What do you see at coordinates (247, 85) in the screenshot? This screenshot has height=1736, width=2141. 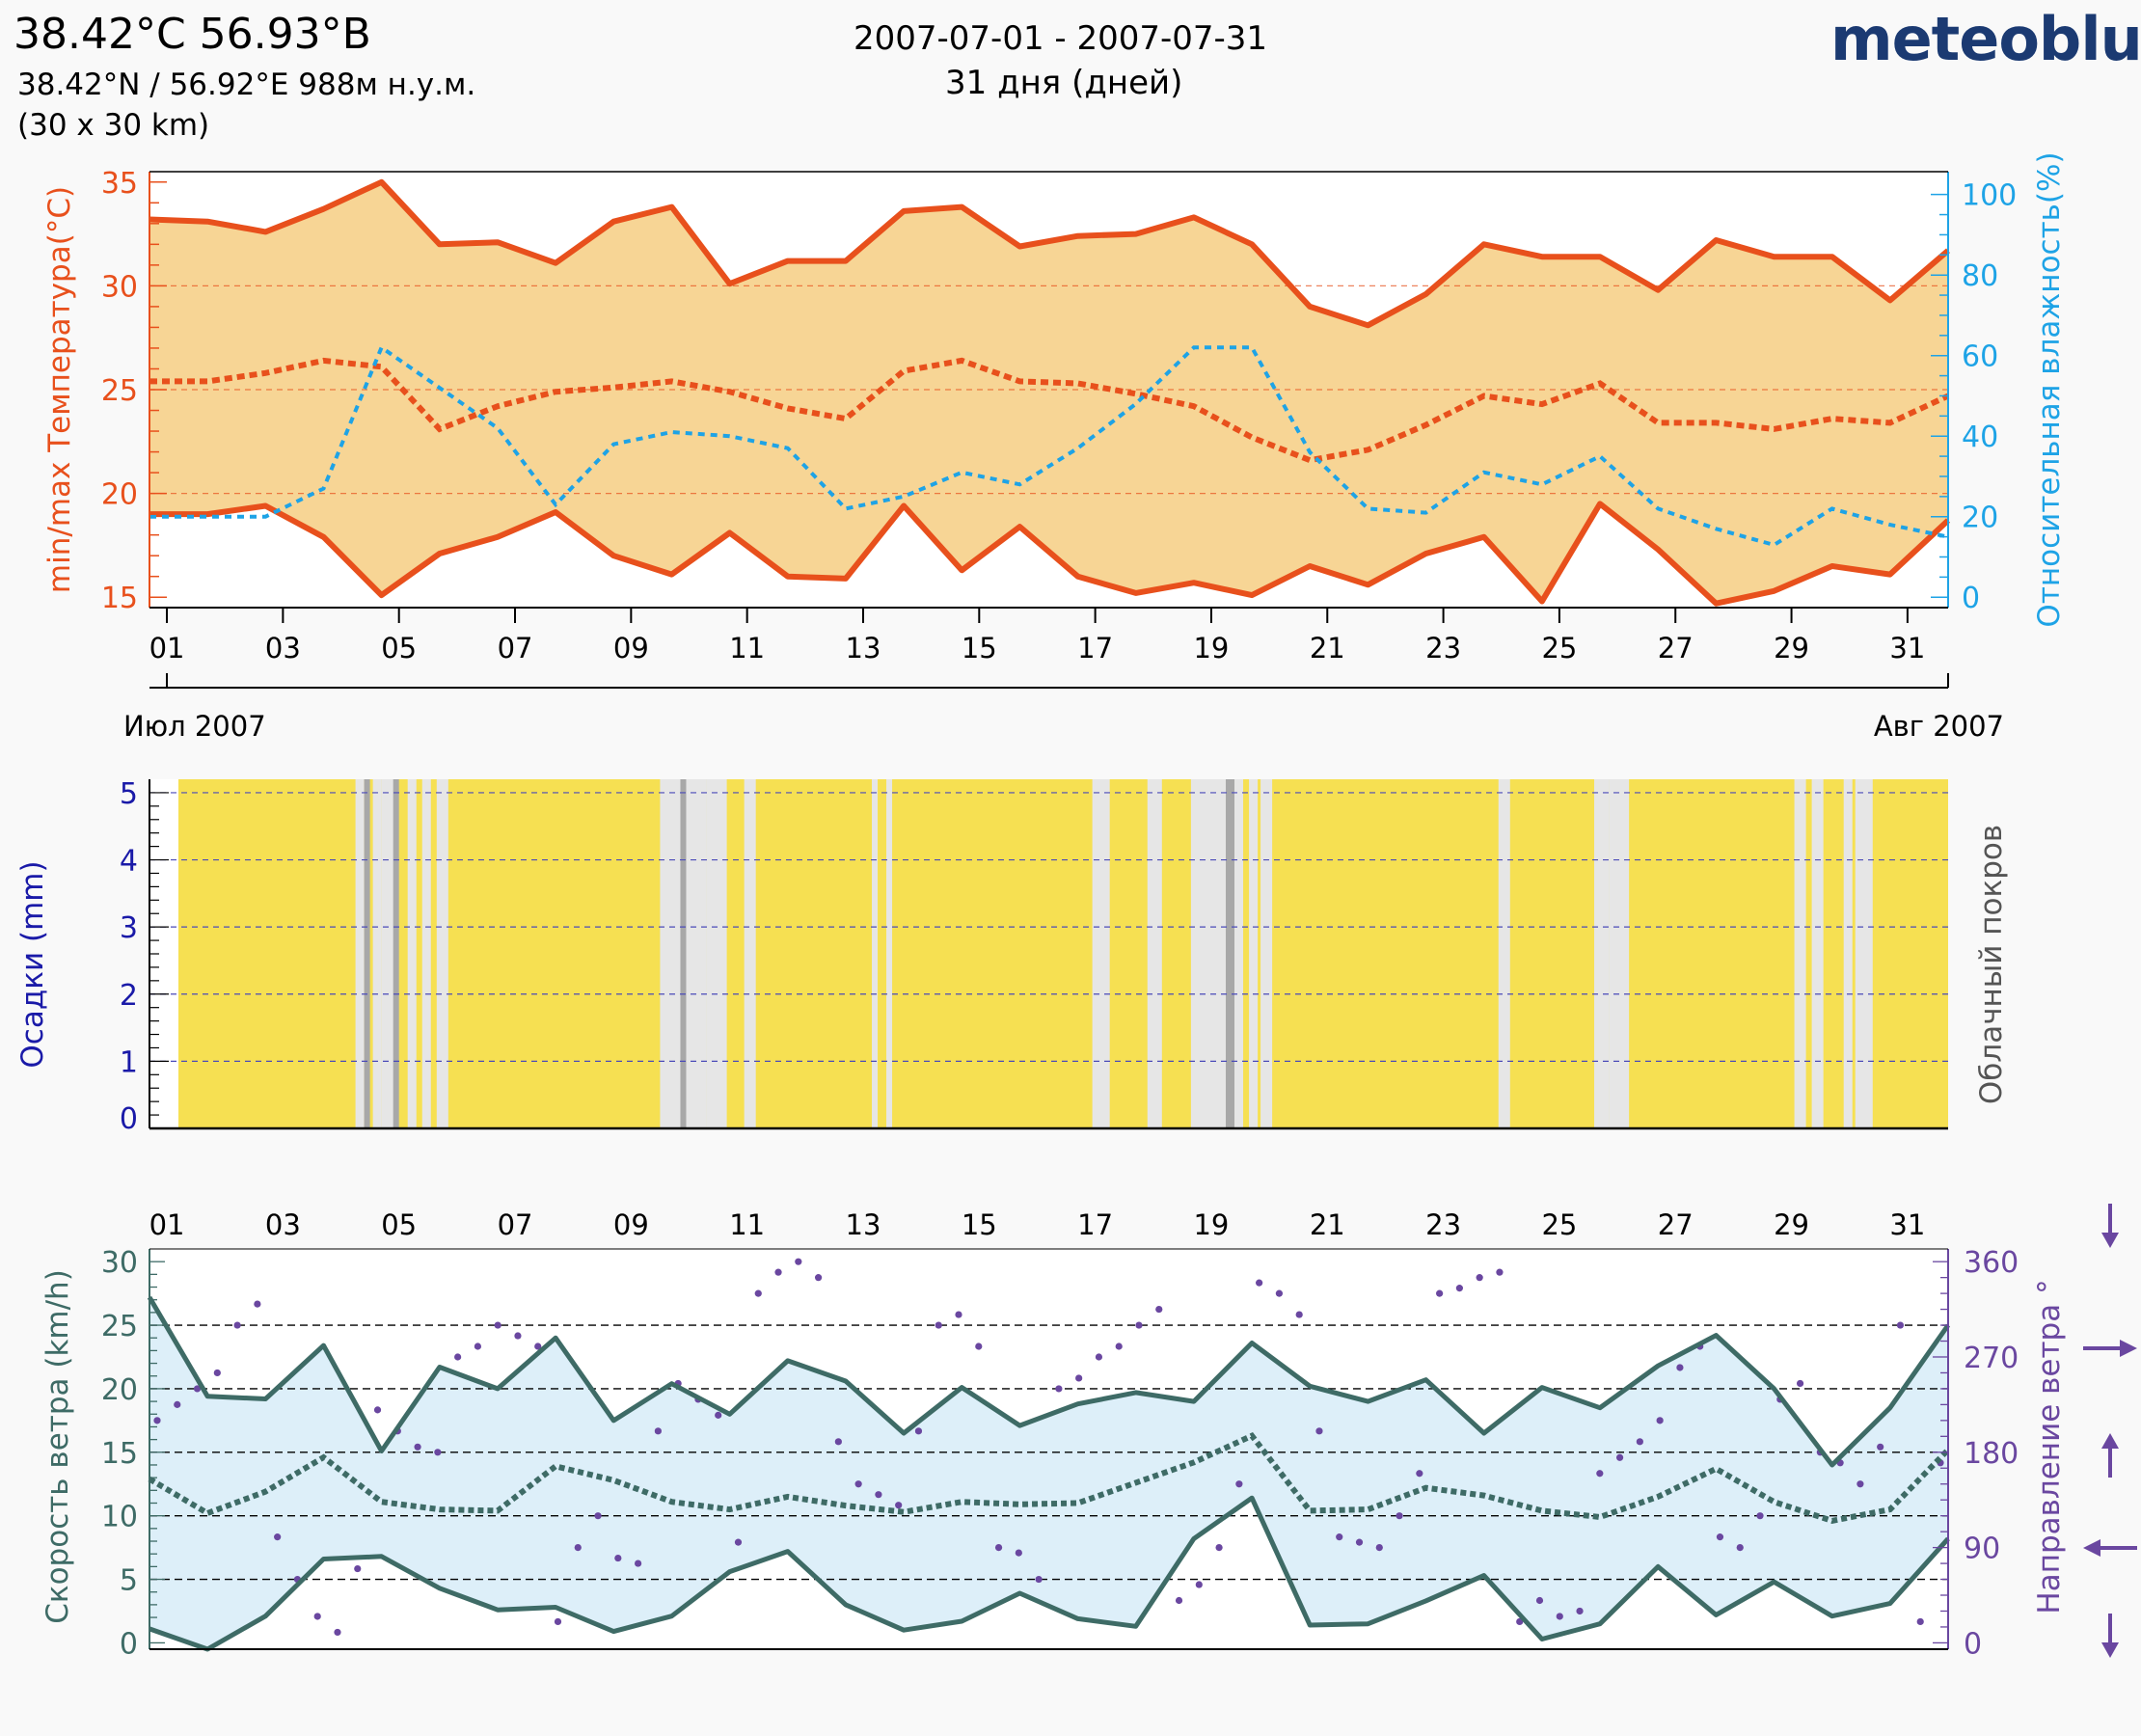 I see `coordinates-elevation: 38.42°N / 56.92°E 988м н.у.м.` at bounding box center [247, 85].